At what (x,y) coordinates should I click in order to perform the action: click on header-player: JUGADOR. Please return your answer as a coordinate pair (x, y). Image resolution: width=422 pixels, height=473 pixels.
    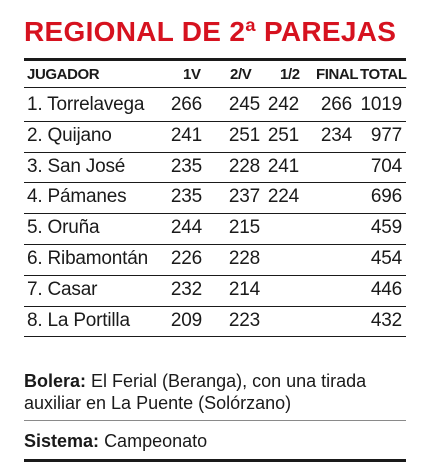
    Looking at the image, I should click on (63, 74).